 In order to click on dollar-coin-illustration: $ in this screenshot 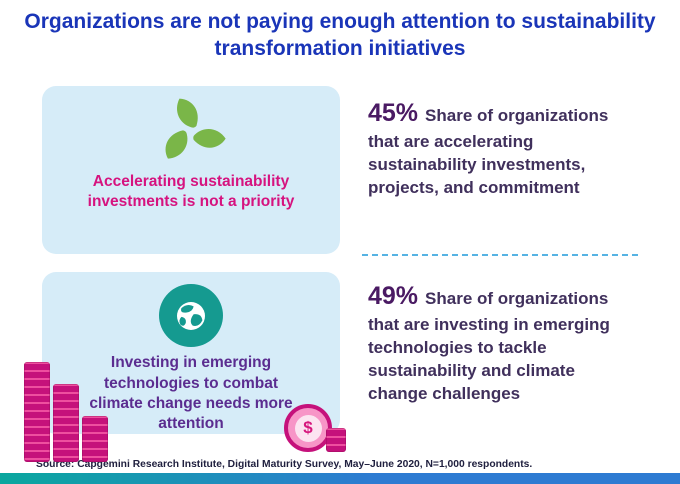, I will do `click(315, 428)`.